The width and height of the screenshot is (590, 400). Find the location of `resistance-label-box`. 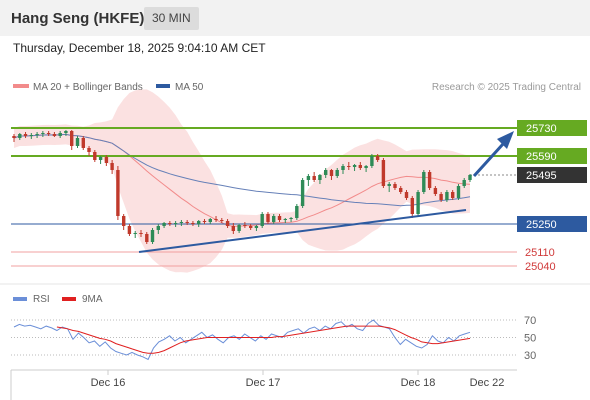

resistance-label-box is located at coordinates (552, 128).